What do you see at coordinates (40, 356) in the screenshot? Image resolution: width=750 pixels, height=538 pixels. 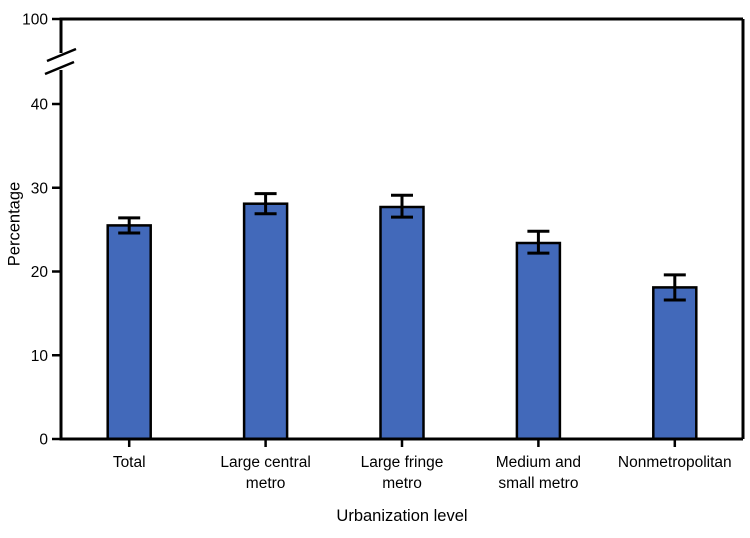 I see `y-tick-label: 10` at bounding box center [40, 356].